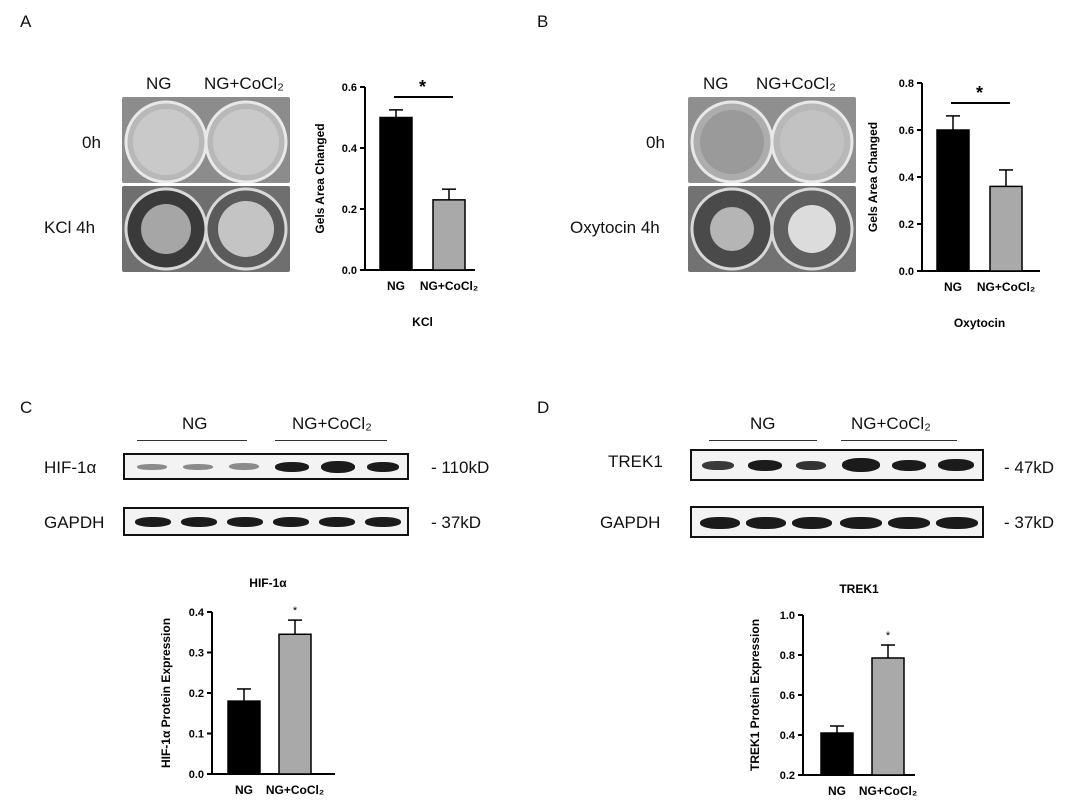 This screenshot has width=1080, height=810. Describe the element at coordinates (787, 616) in the screenshot. I see `y-tick-label: 1.0` at that location.